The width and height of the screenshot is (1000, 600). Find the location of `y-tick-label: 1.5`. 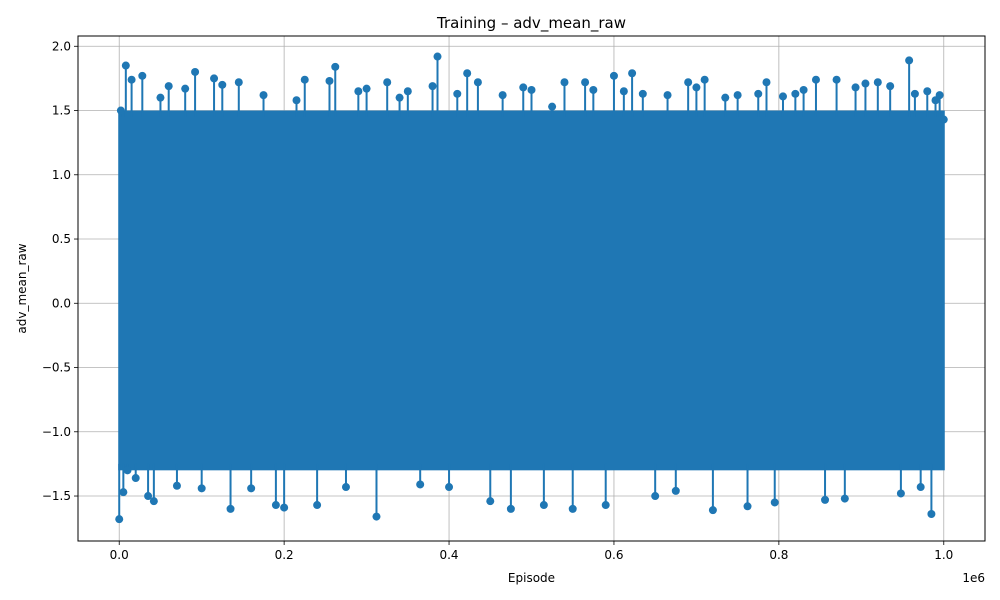

y-tick-label: 1.5 is located at coordinates (61, 111).